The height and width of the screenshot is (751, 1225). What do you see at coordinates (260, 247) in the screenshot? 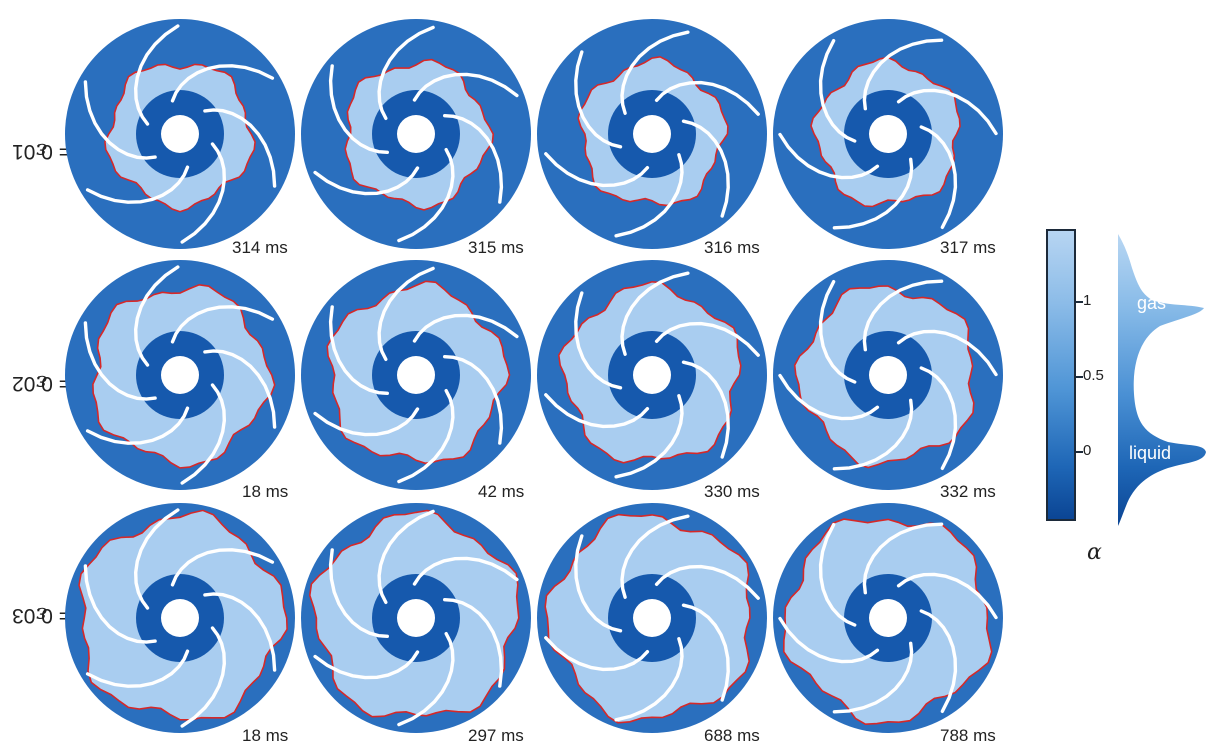
I see `timestamp-r0-c0: 314 ms` at bounding box center [260, 247].